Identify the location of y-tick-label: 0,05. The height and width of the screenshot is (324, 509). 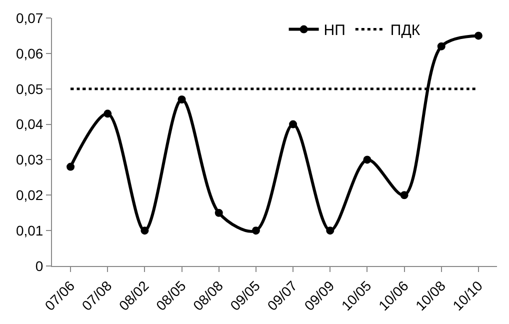
(30, 88).